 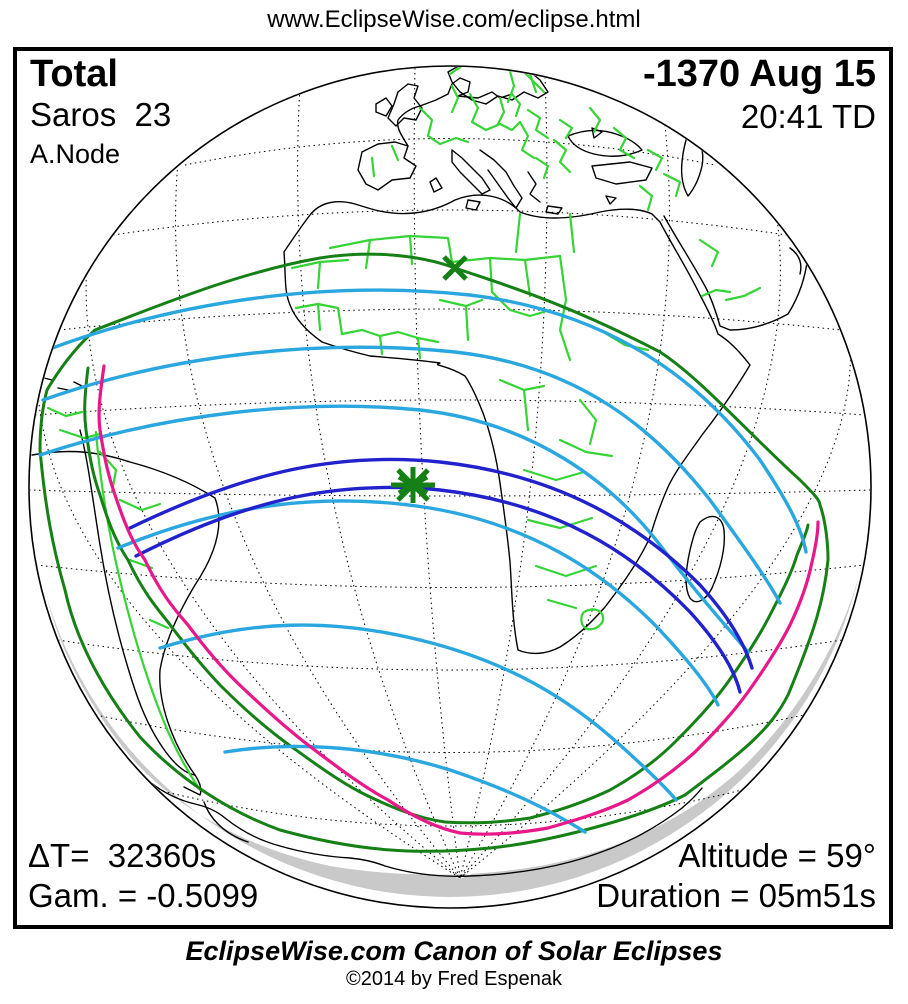 I want to click on italy-coast, so click(x=471, y=172).